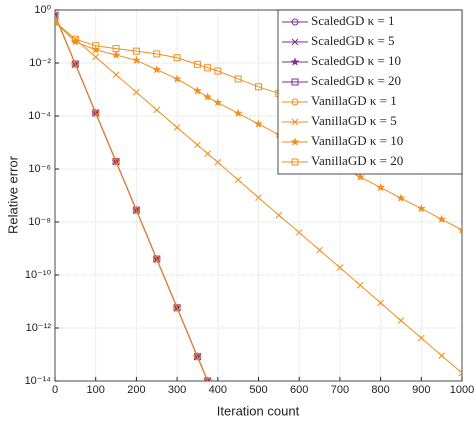 This screenshot has width=474, height=425. Describe the element at coordinates (357, 160) in the screenshot. I see `legend-label: VanillaGD κ = 20` at that location.